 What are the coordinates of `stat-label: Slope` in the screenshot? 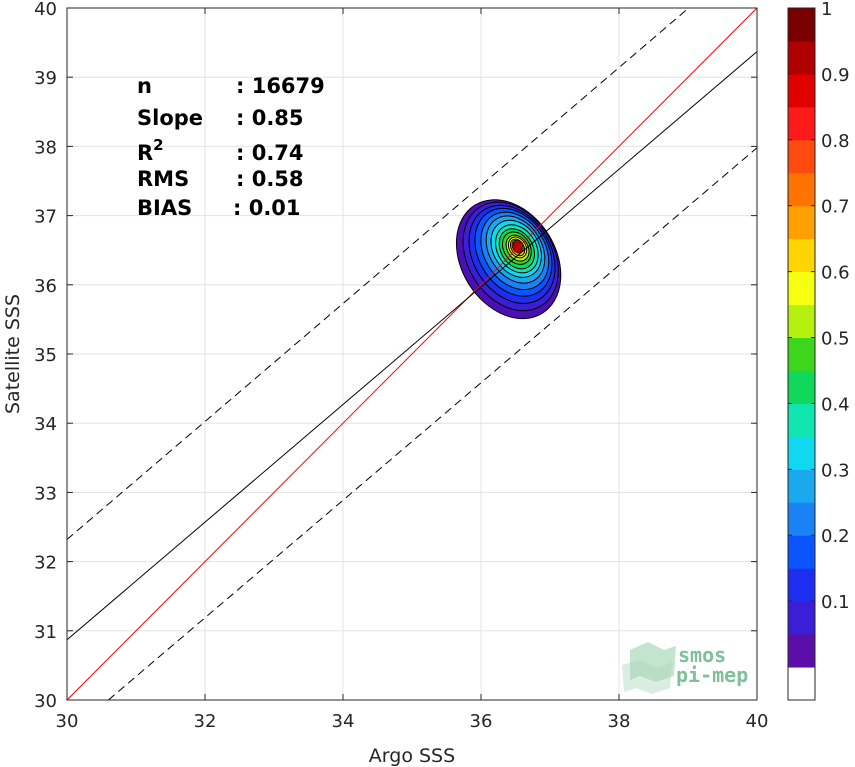 It's located at (170, 118).